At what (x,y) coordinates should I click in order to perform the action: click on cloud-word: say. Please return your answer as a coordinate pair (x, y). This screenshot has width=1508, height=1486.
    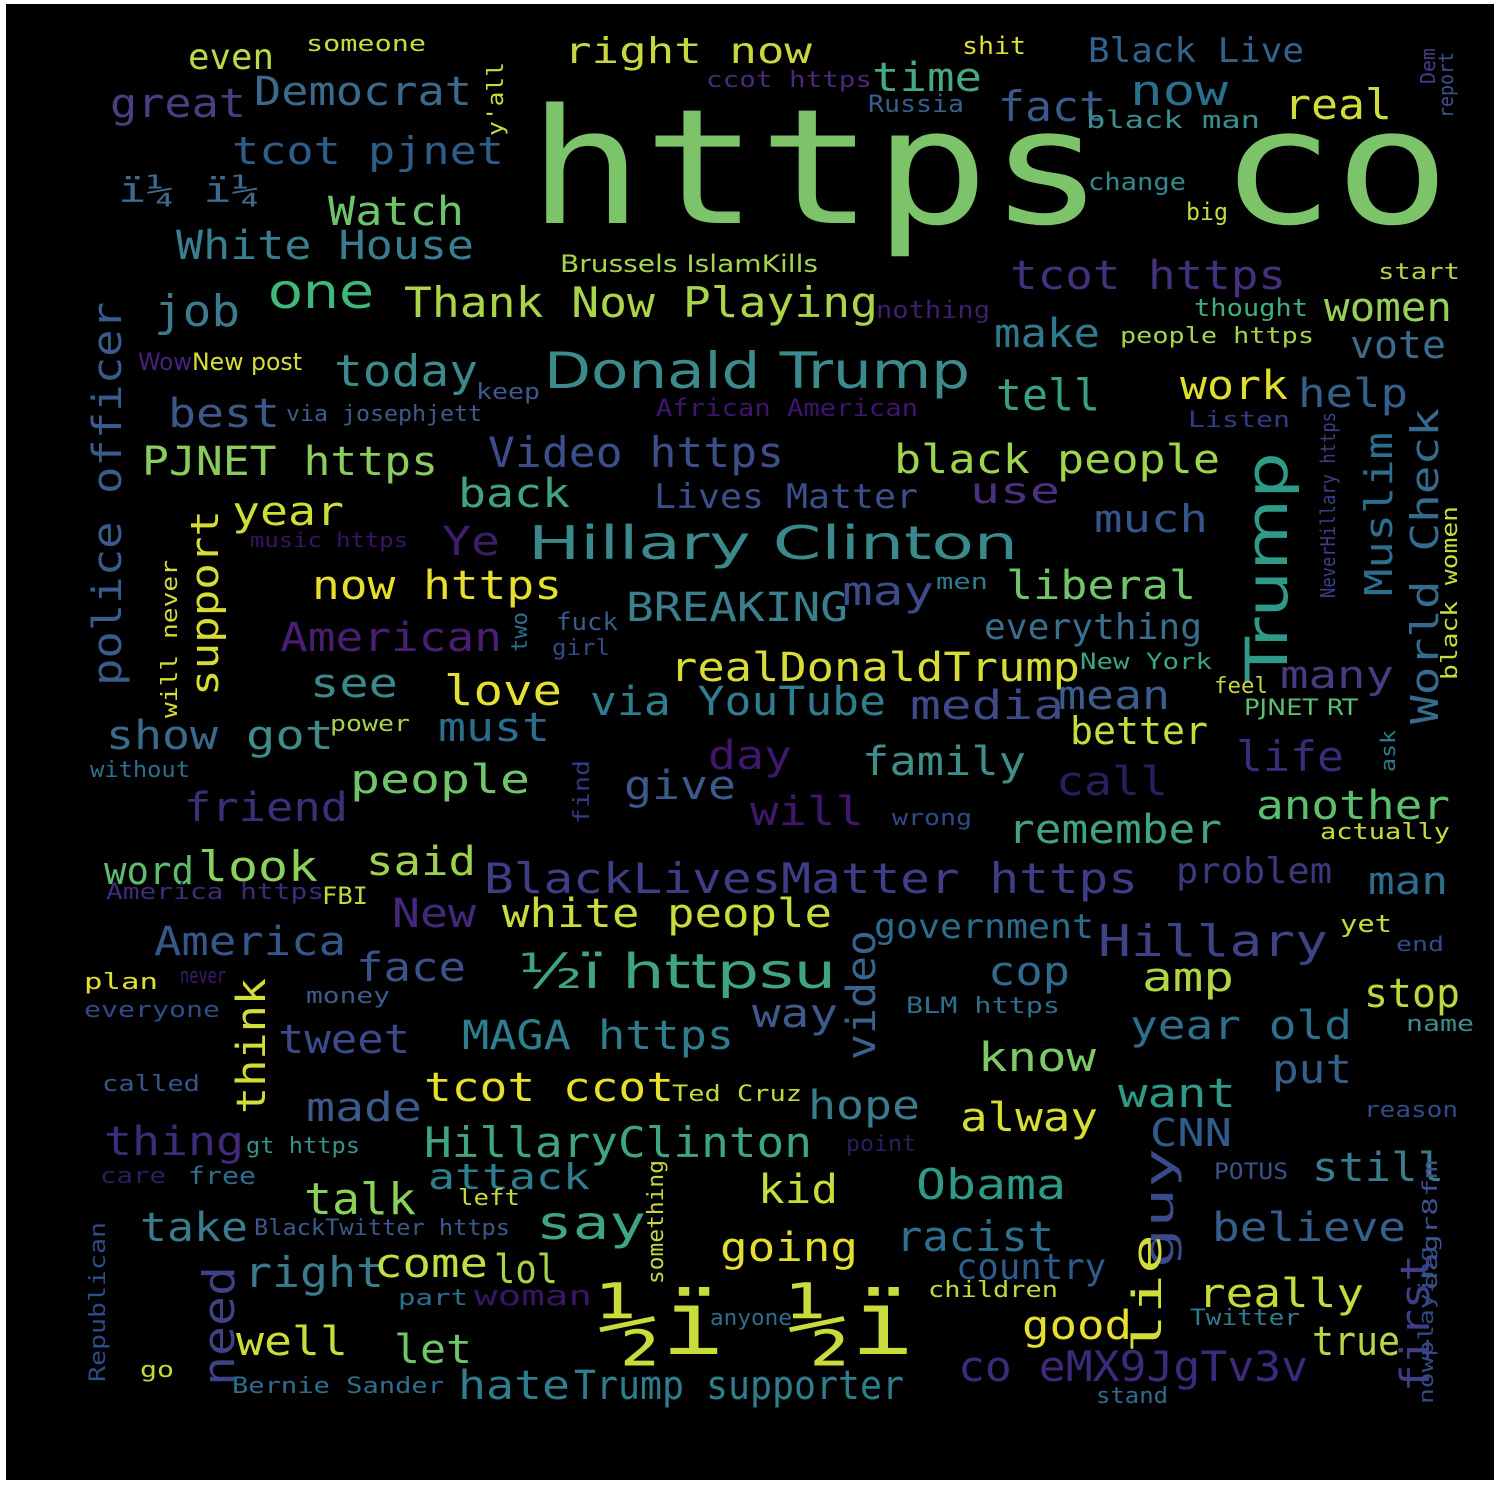
    Looking at the image, I should click on (591, 1223).